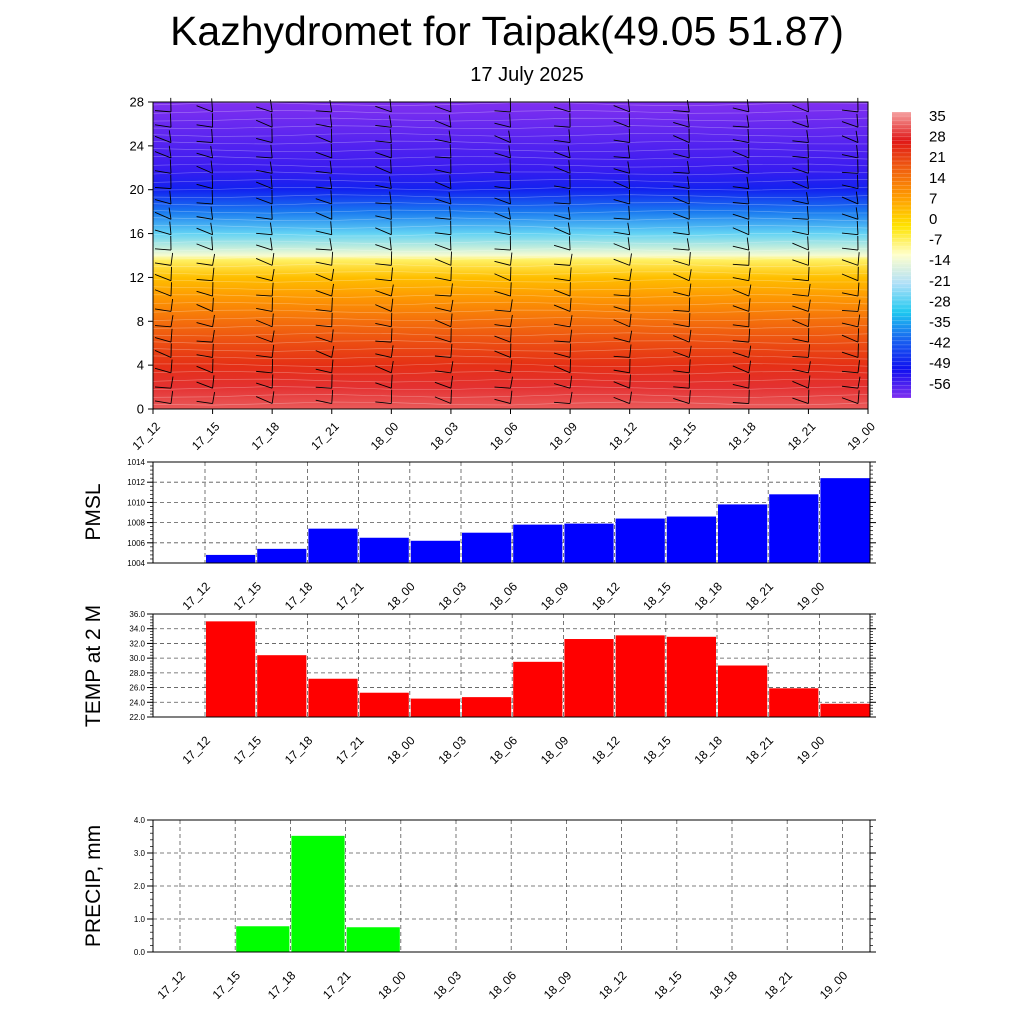 This screenshot has height=1024, width=1024. What do you see at coordinates (196, 596) in the screenshot?
I see `x-tick-label: 17_12` at bounding box center [196, 596].